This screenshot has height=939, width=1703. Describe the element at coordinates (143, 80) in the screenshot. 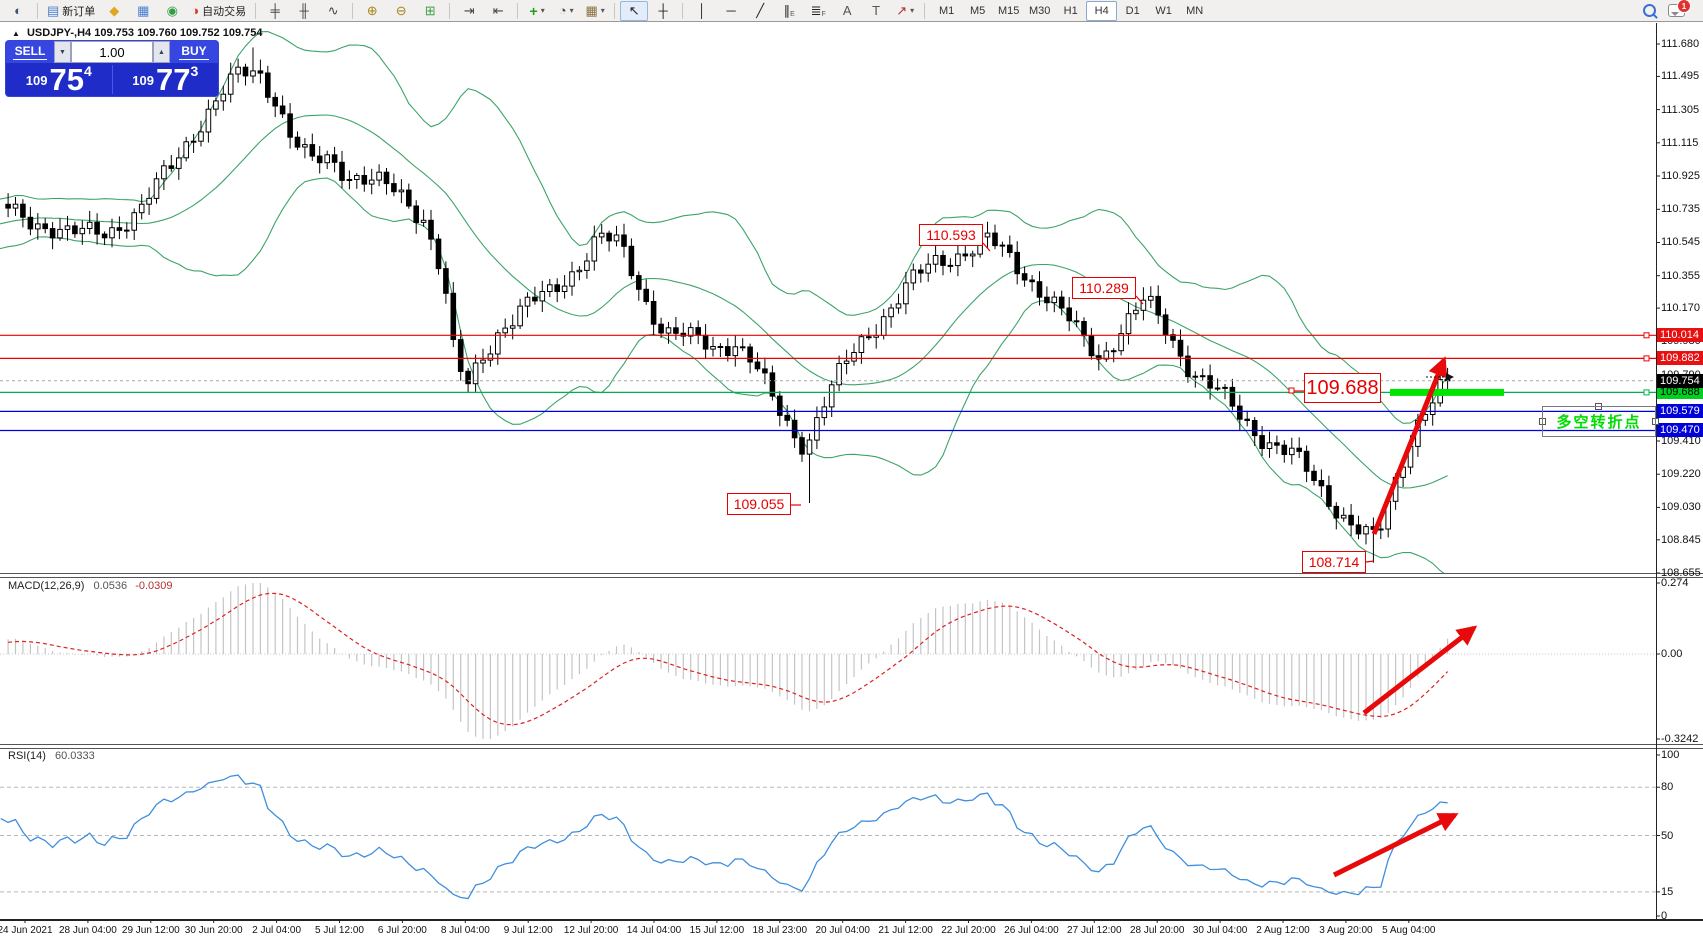

I see `buy-price-prefix: 109` at that location.